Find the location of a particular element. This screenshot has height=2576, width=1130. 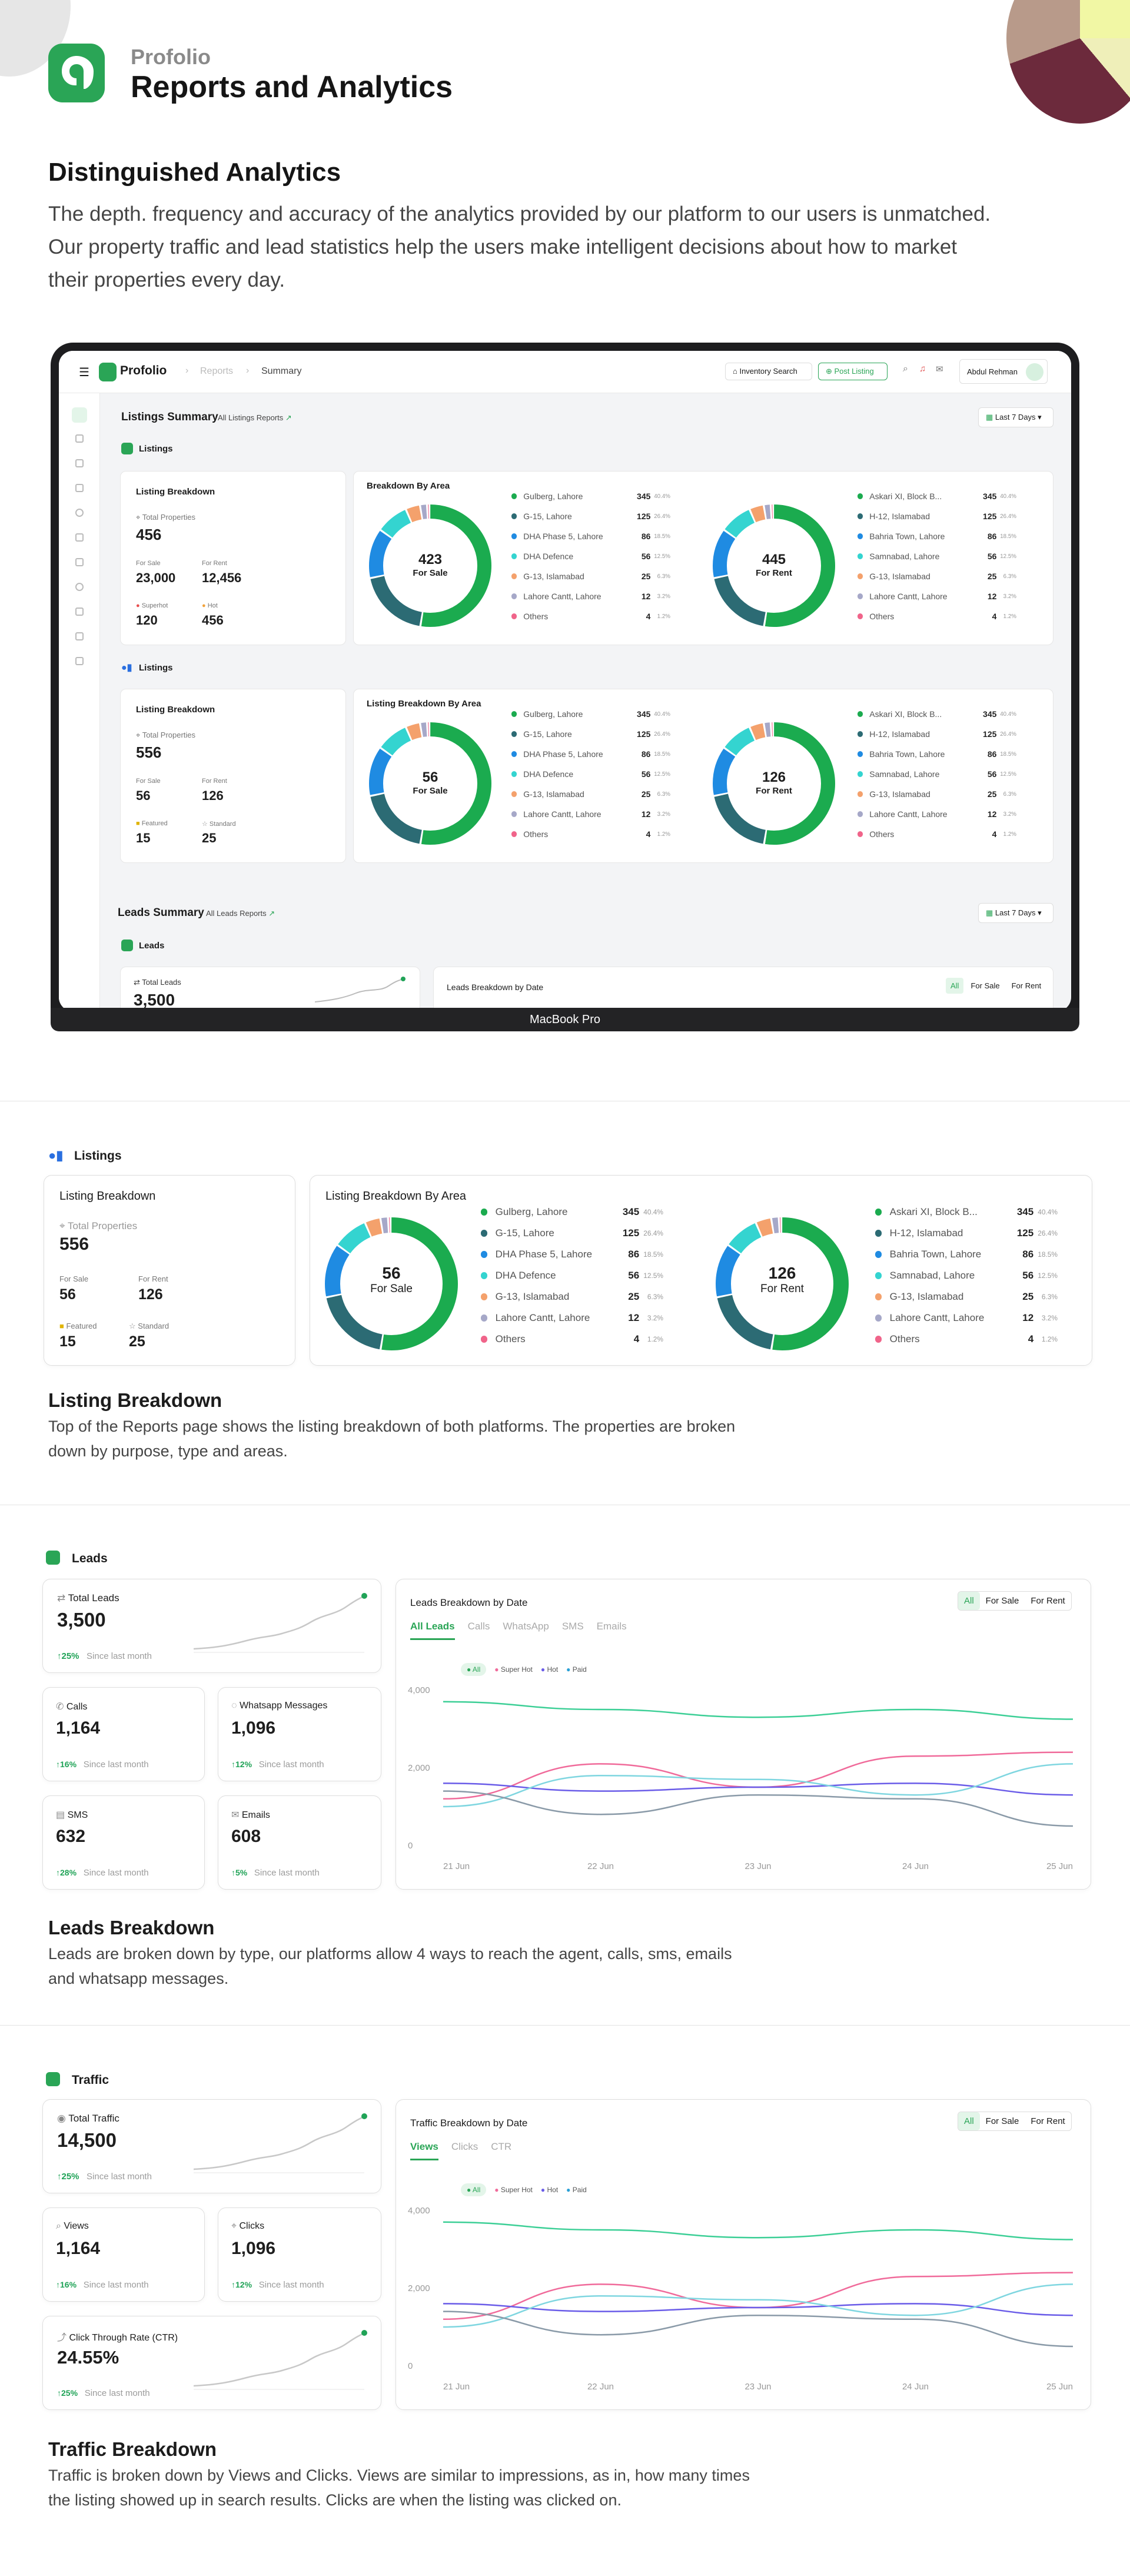

listings-label: Listings is located at coordinates (98, 1156).